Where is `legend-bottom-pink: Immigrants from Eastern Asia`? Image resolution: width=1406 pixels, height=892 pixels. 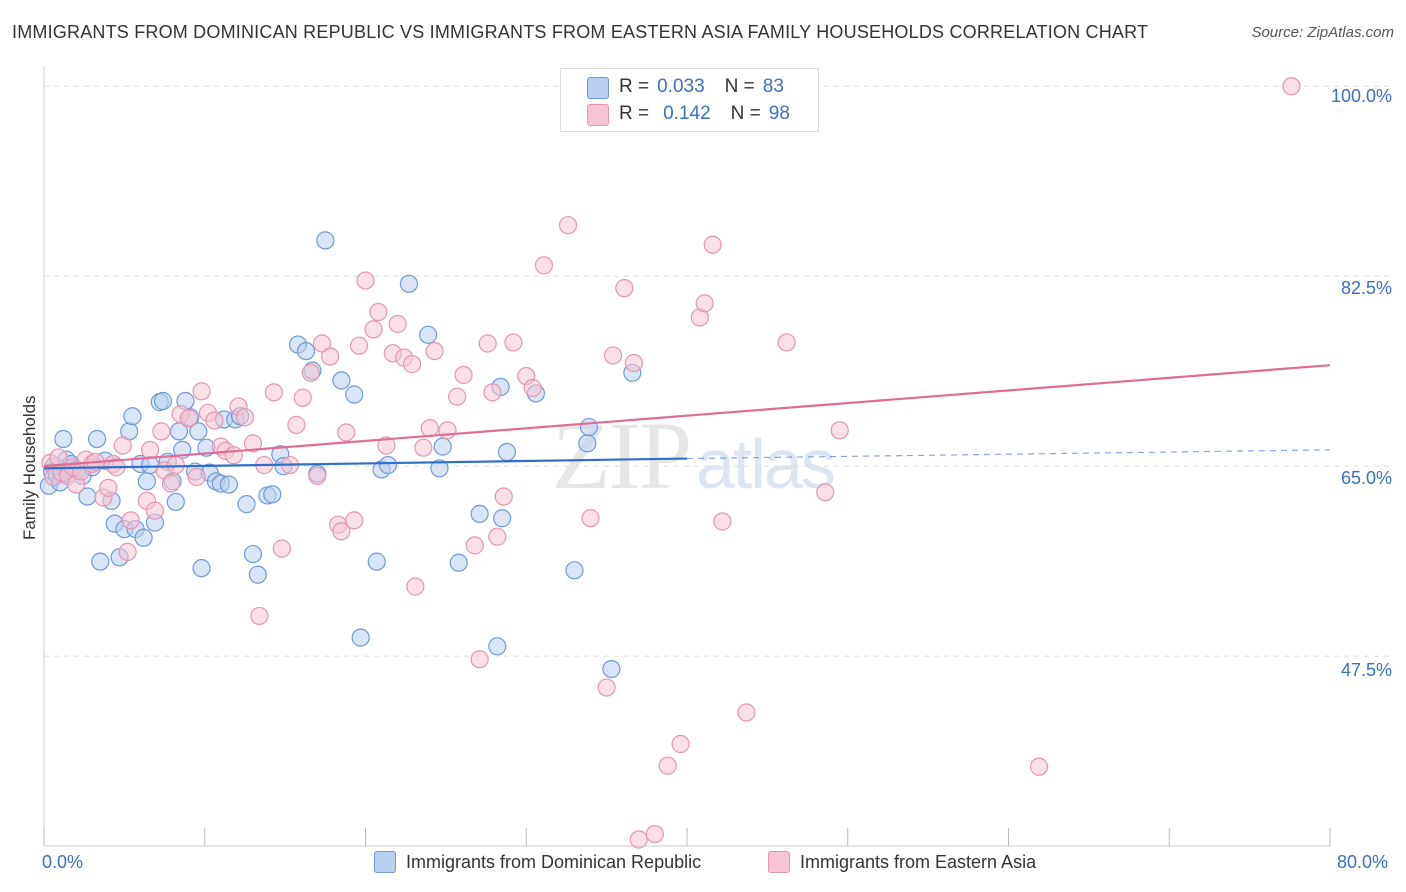 legend-bottom-pink: Immigrants from Eastern Asia is located at coordinates (902, 862).